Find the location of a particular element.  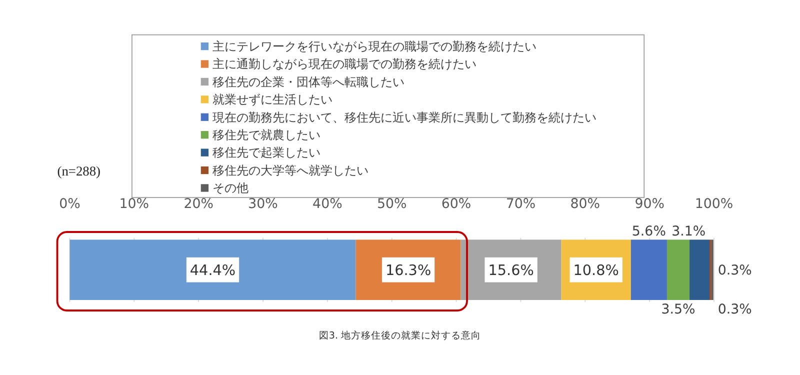

x-tick-label: 100% is located at coordinates (714, 204).